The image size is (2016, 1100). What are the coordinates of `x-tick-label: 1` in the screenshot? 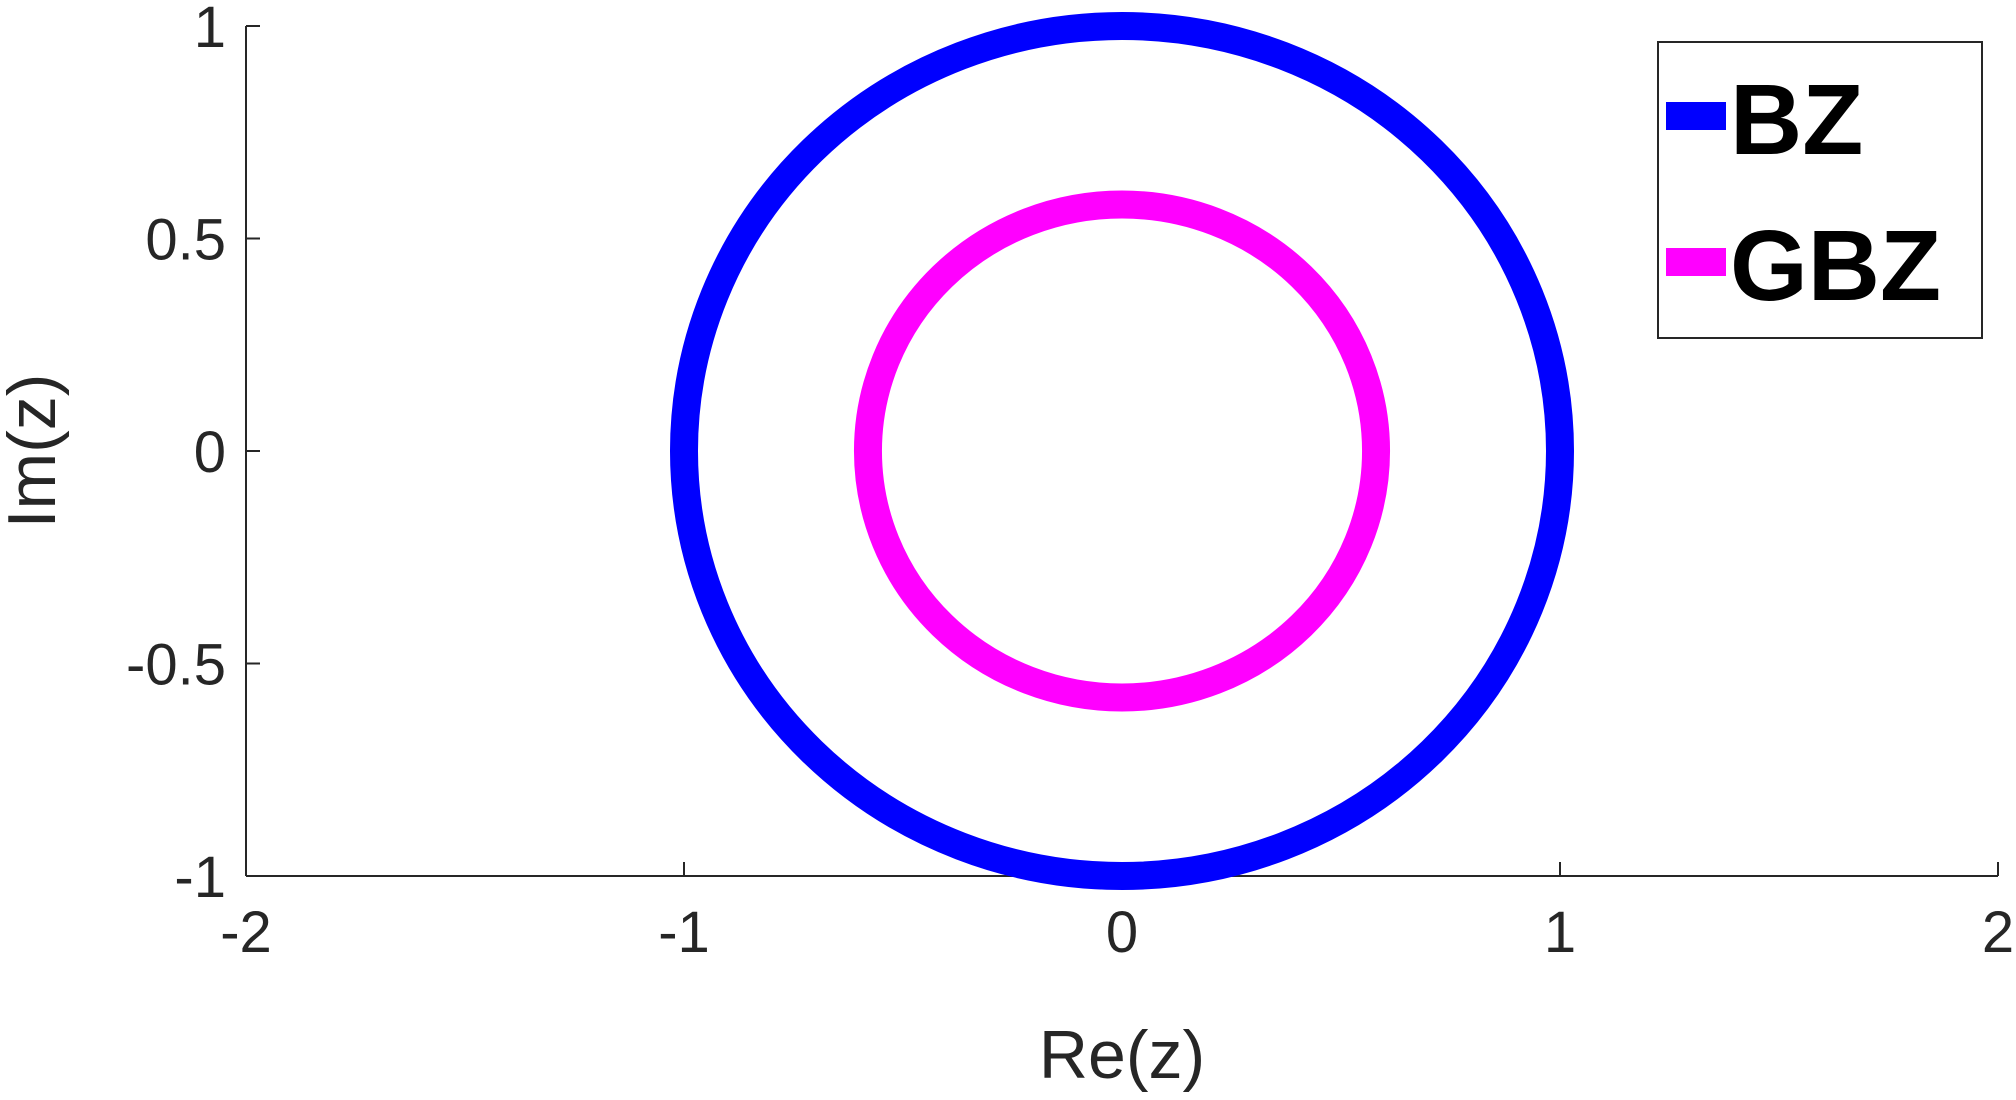 It's located at (1560, 932).